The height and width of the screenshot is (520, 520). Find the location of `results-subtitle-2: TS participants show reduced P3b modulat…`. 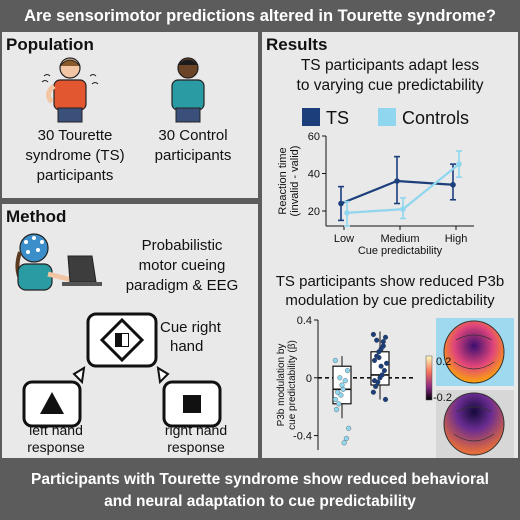

results-subtitle-2: TS participants show reduced P3b modulat… is located at coordinates (390, 291).